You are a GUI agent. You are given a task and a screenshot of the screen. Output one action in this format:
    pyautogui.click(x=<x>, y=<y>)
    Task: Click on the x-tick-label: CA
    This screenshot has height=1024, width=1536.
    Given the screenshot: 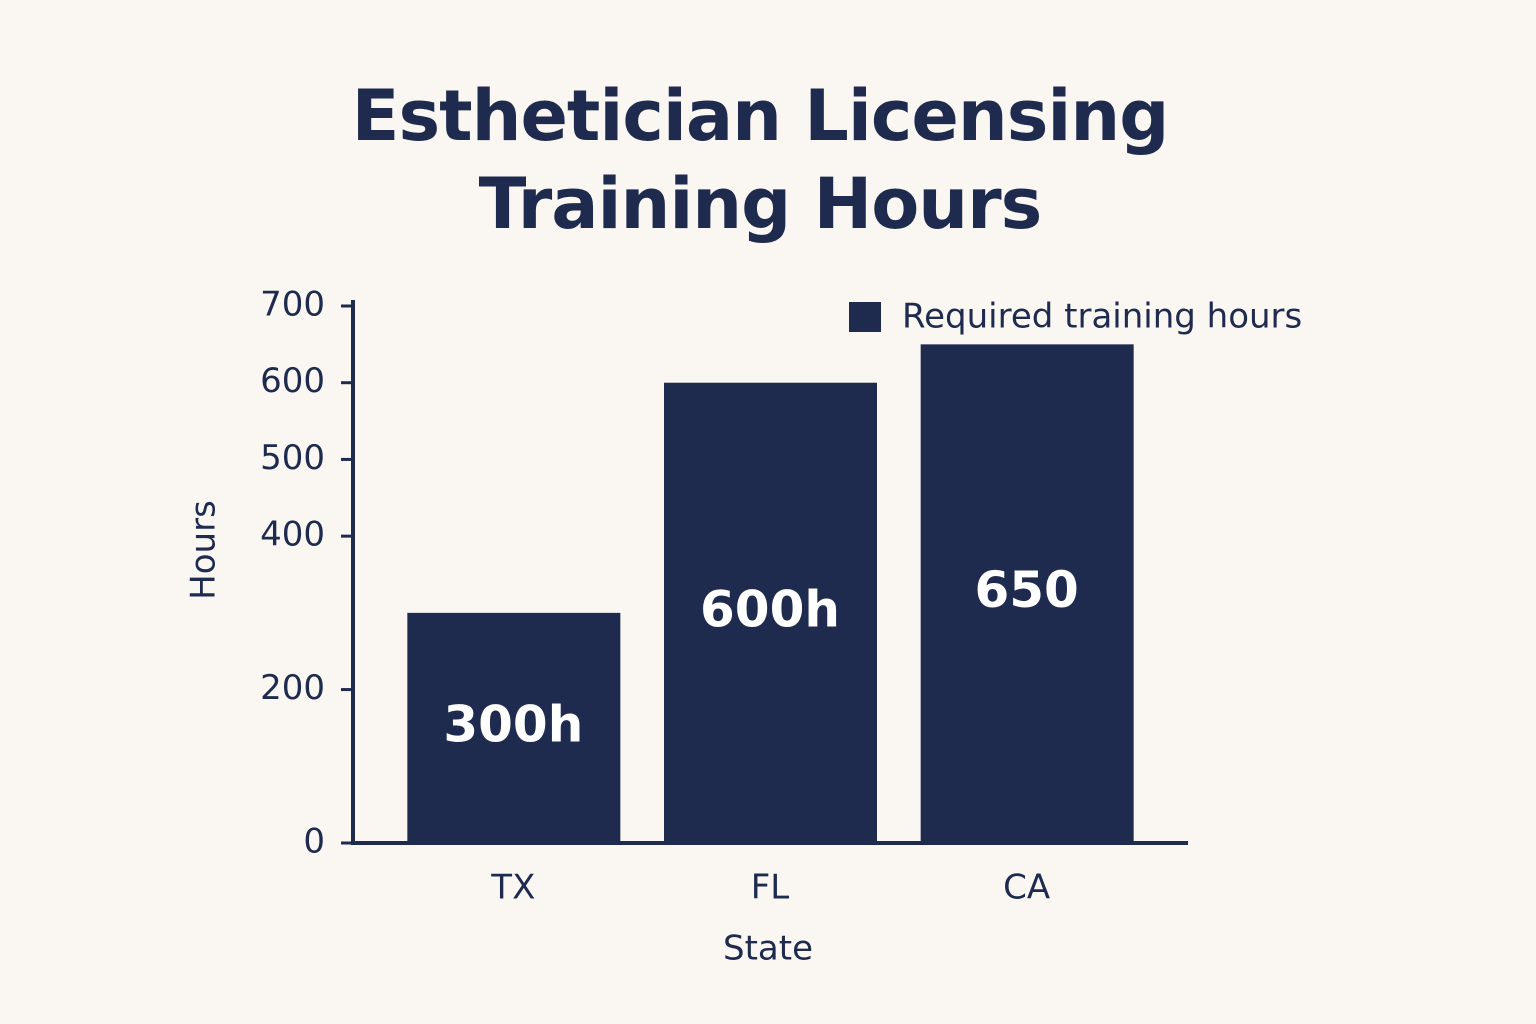 What is the action you would take?
    pyautogui.click(x=1026, y=888)
    